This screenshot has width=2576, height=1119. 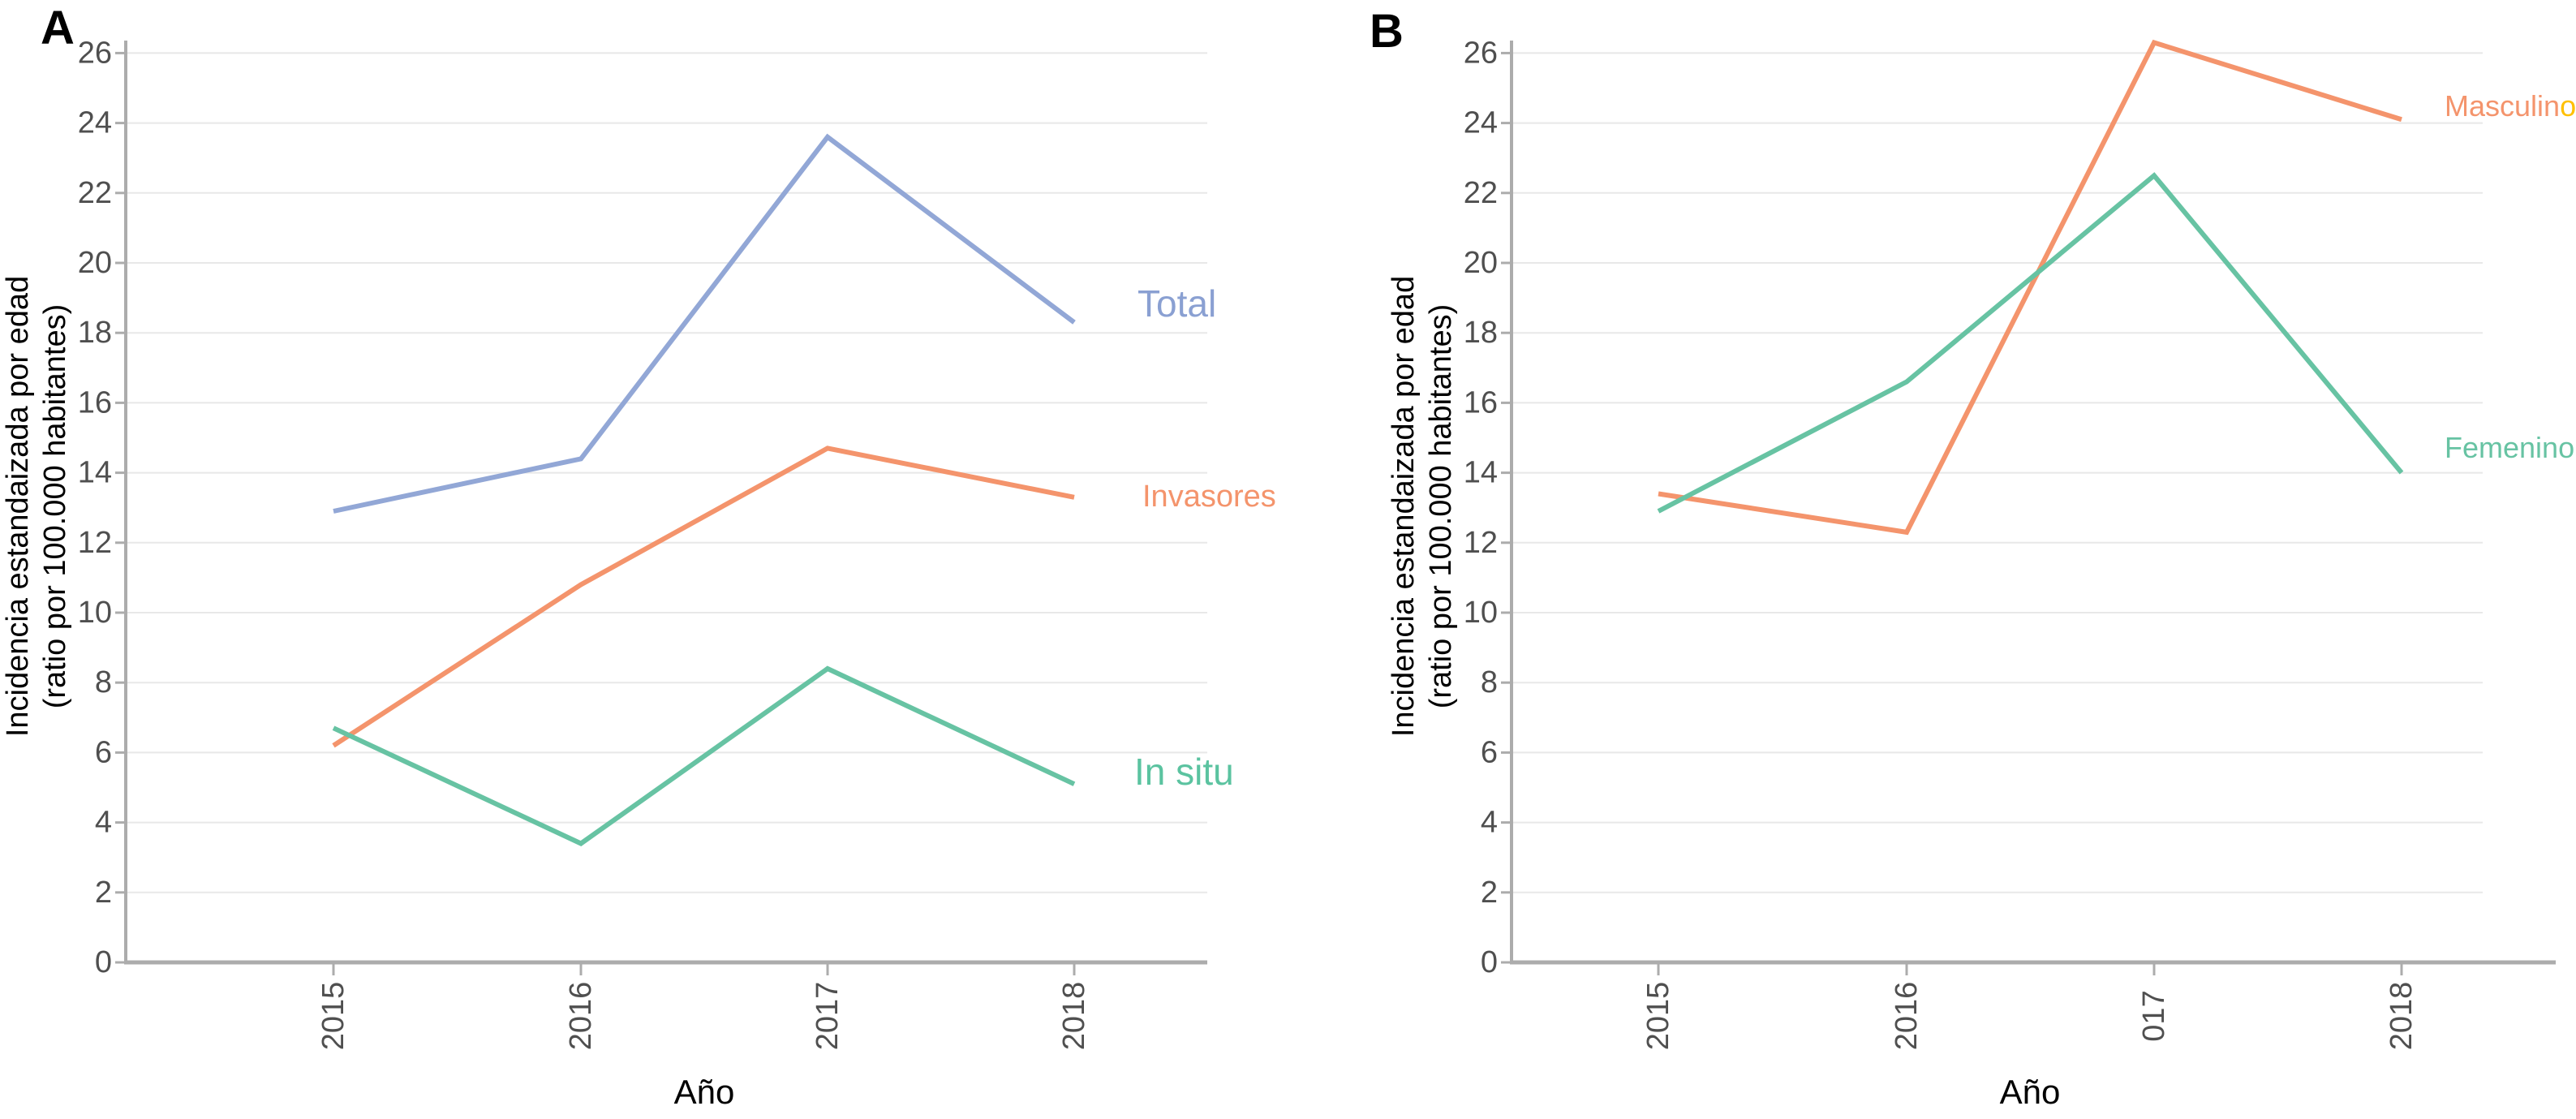 What do you see at coordinates (58, 28) in the screenshot?
I see `panel-label-a: A` at bounding box center [58, 28].